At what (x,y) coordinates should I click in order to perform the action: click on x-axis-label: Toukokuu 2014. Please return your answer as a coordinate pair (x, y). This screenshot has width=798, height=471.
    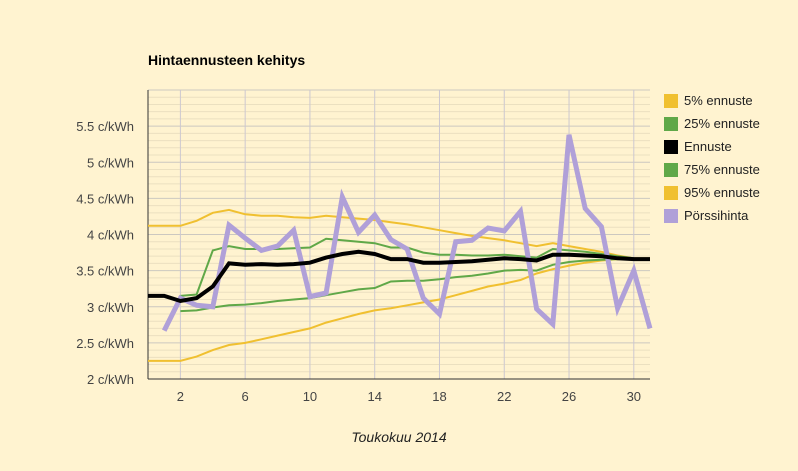
    Looking at the image, I should click on (399, 437).